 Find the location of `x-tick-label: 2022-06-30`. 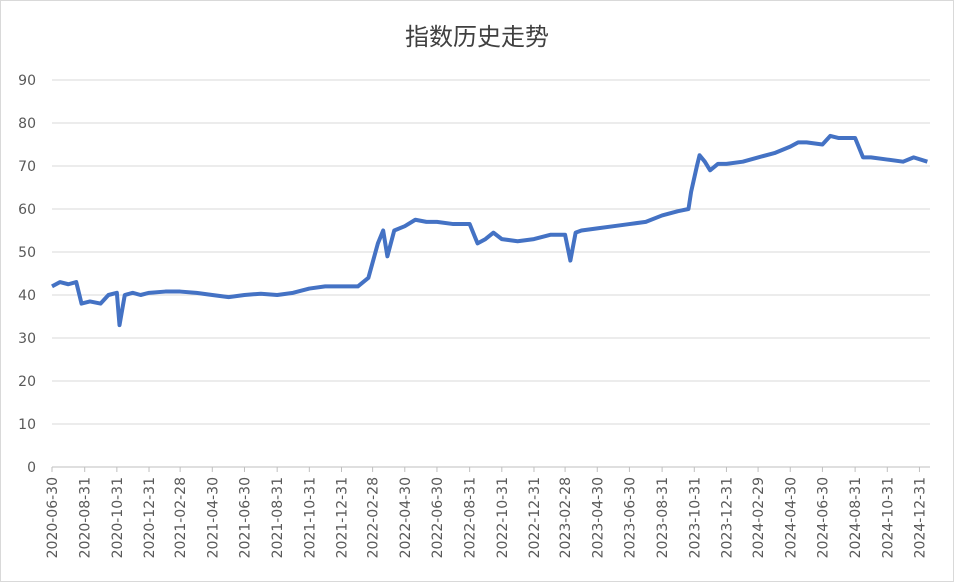

x-tick-label: 2022-06-30 is located at coordinates (438, 517).